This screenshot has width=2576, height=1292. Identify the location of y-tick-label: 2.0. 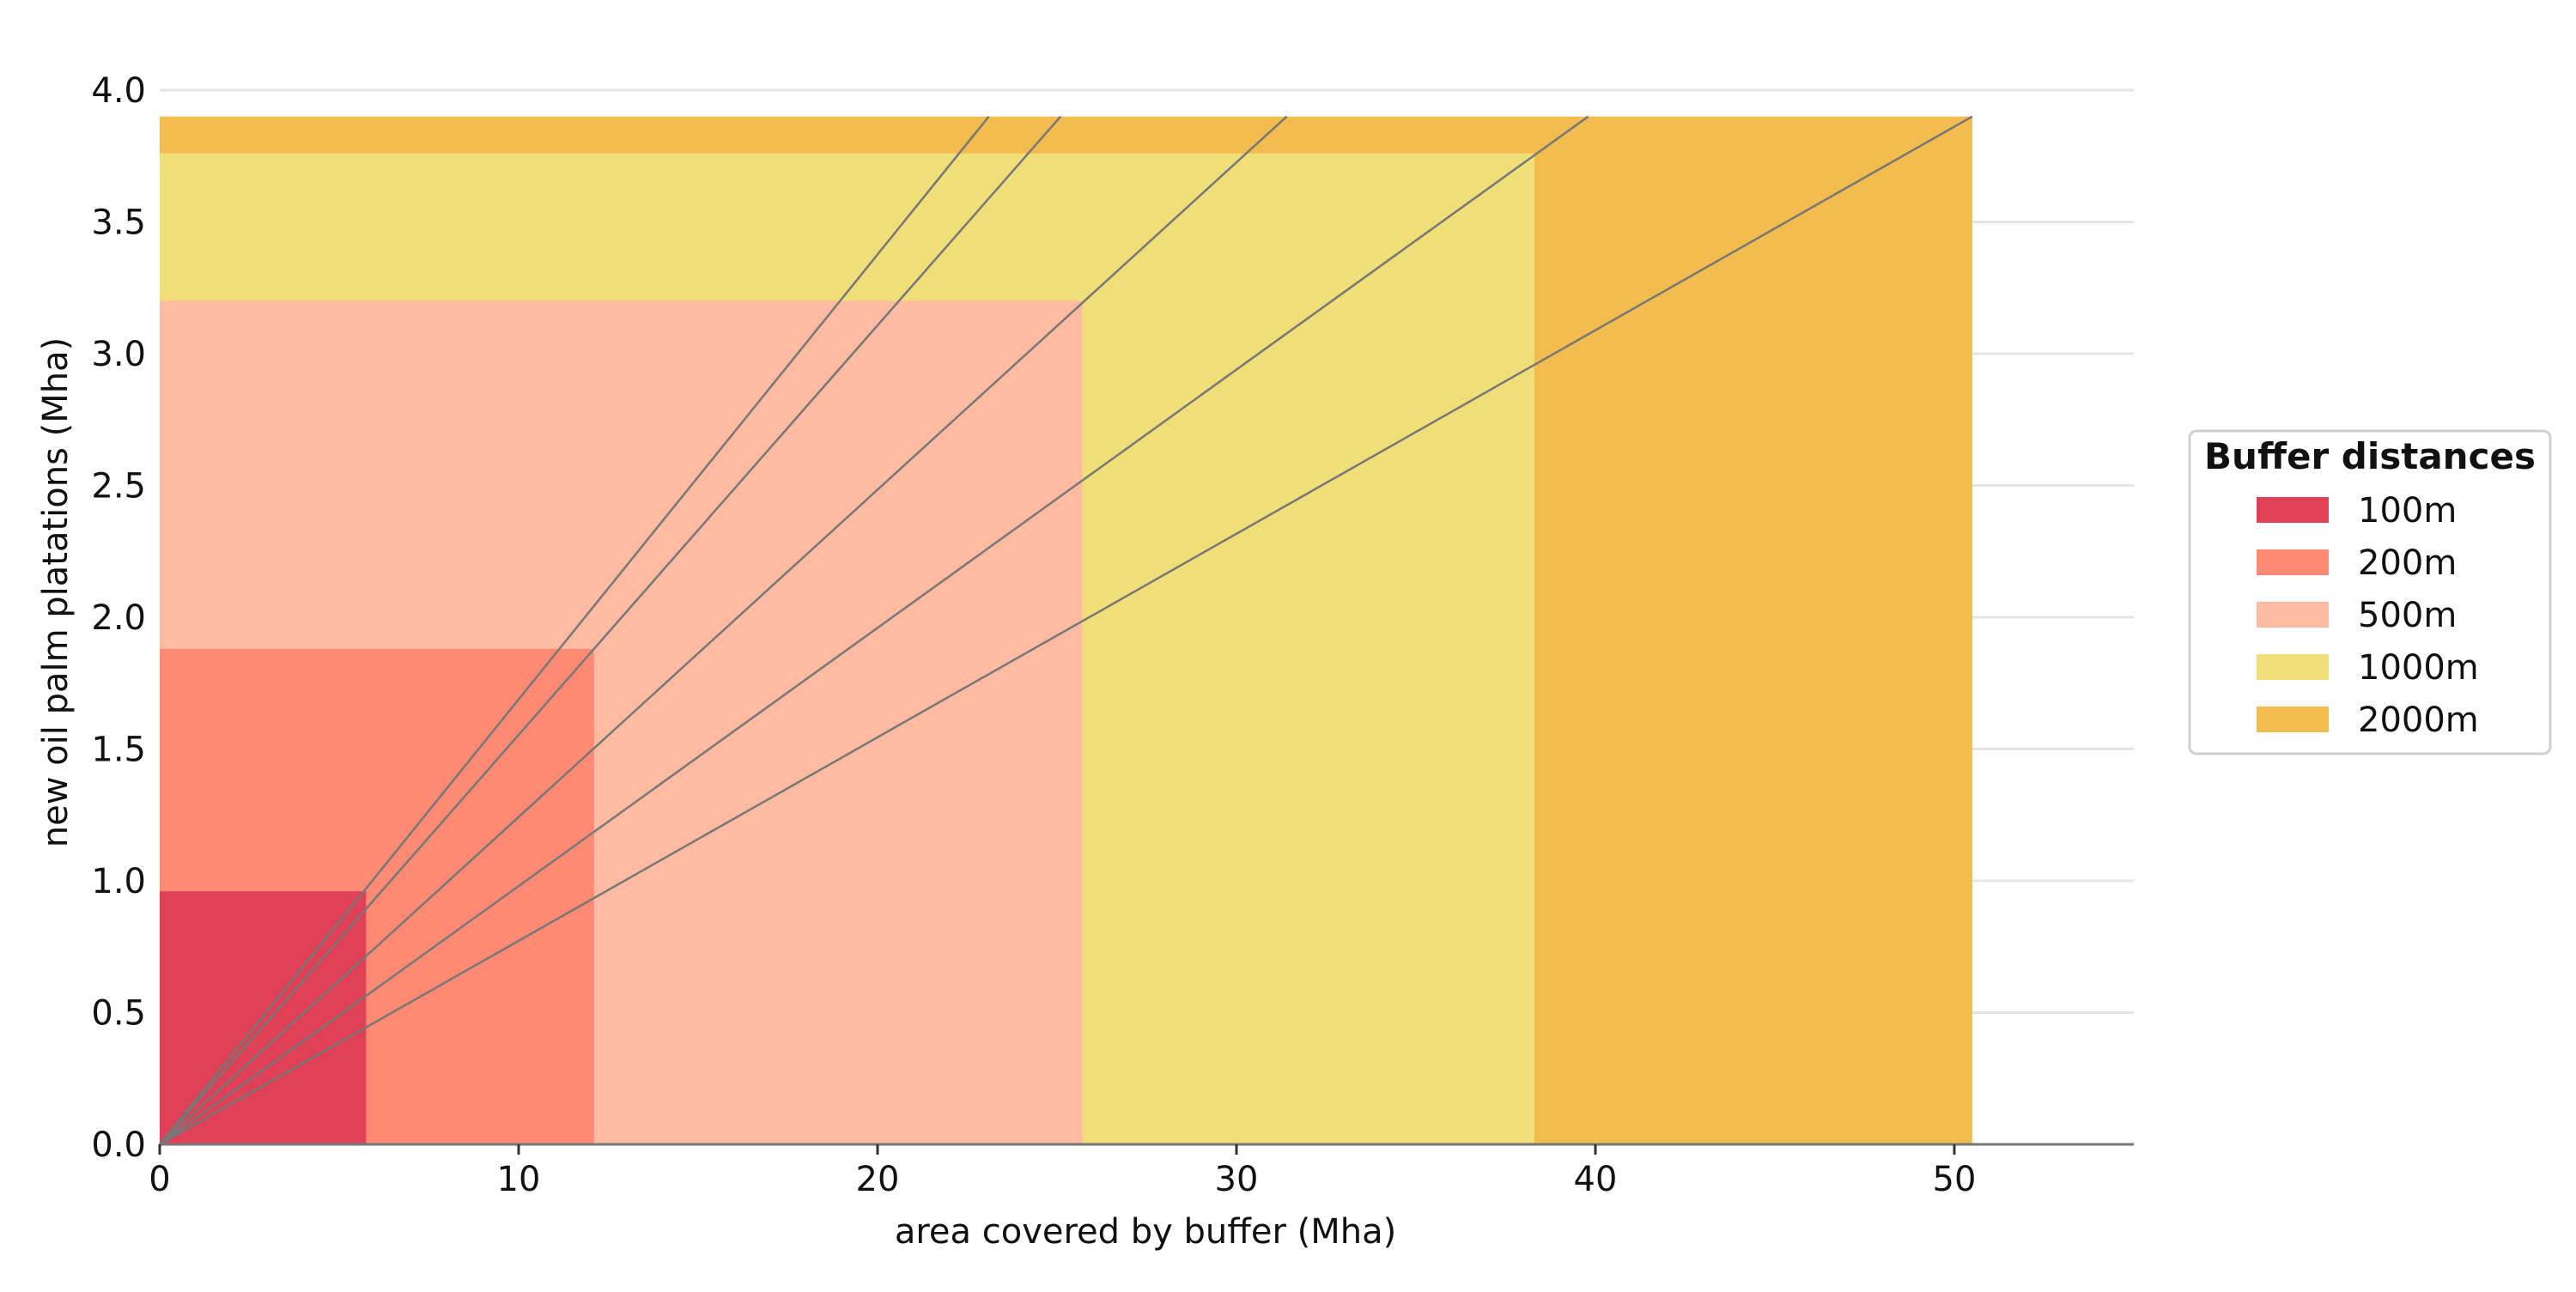
(118, 618).